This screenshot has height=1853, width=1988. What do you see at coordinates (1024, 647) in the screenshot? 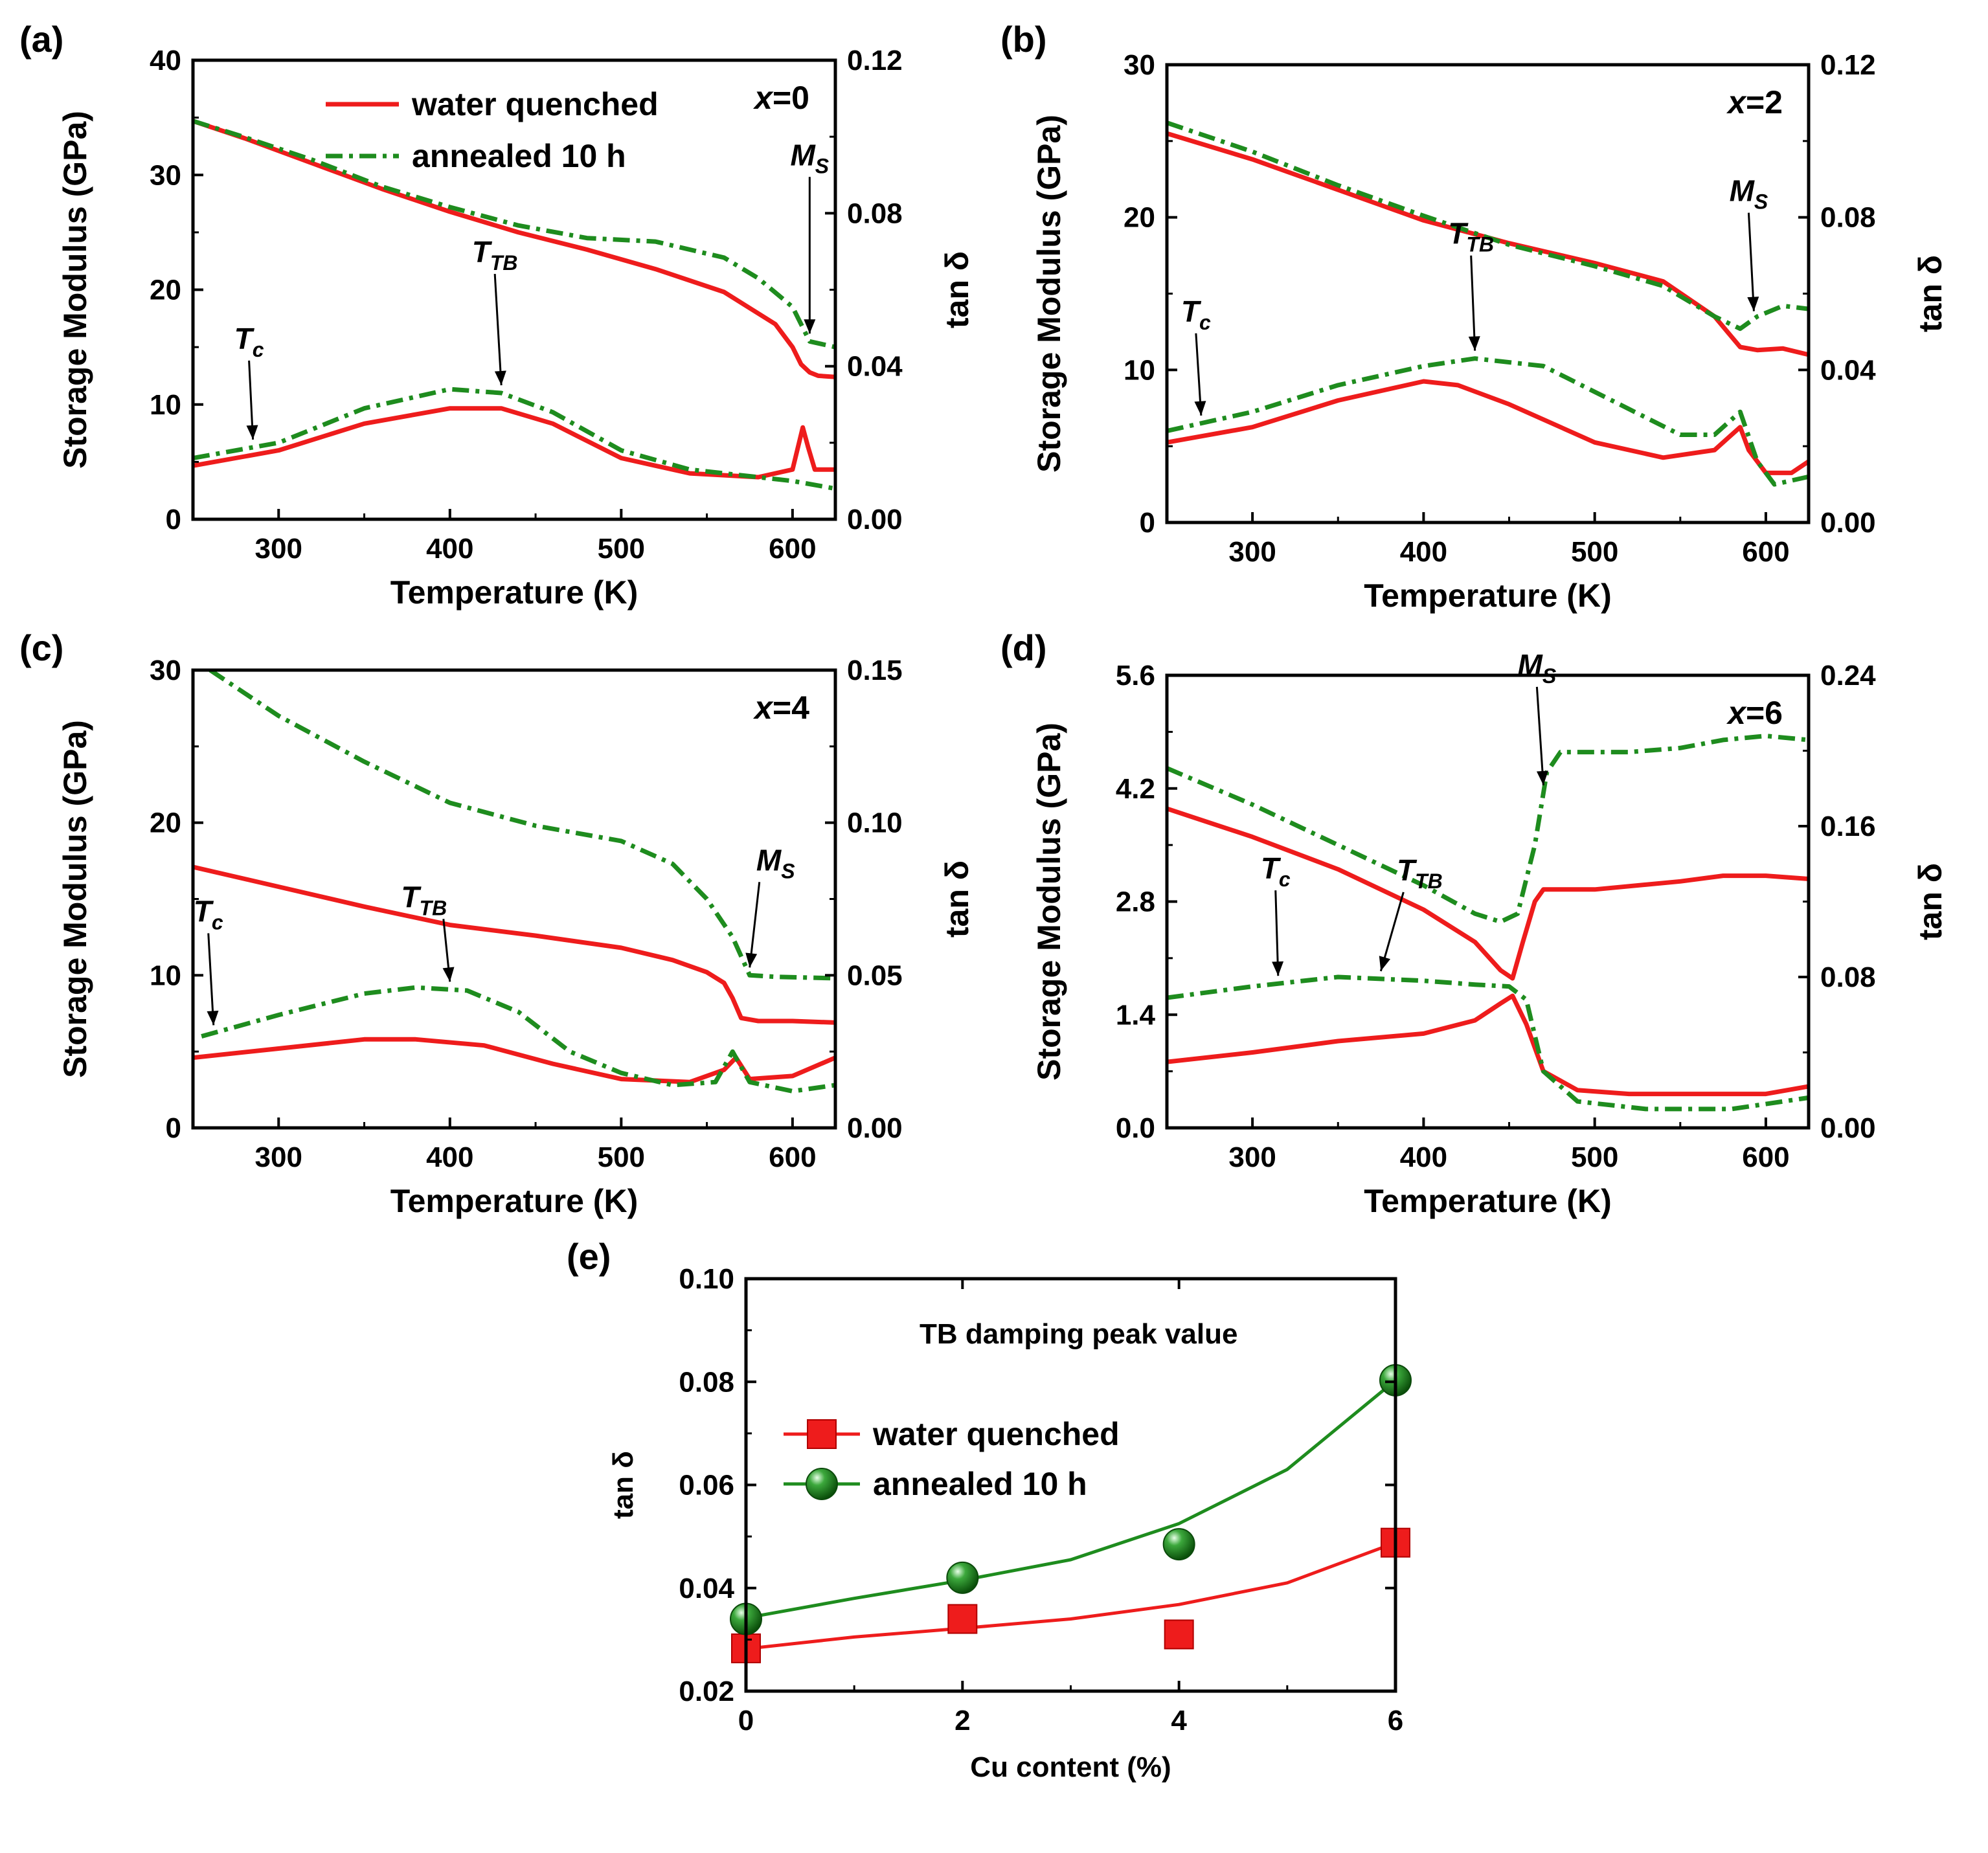
I see `panel-label: (d)` at bounding box center [1024, 647].